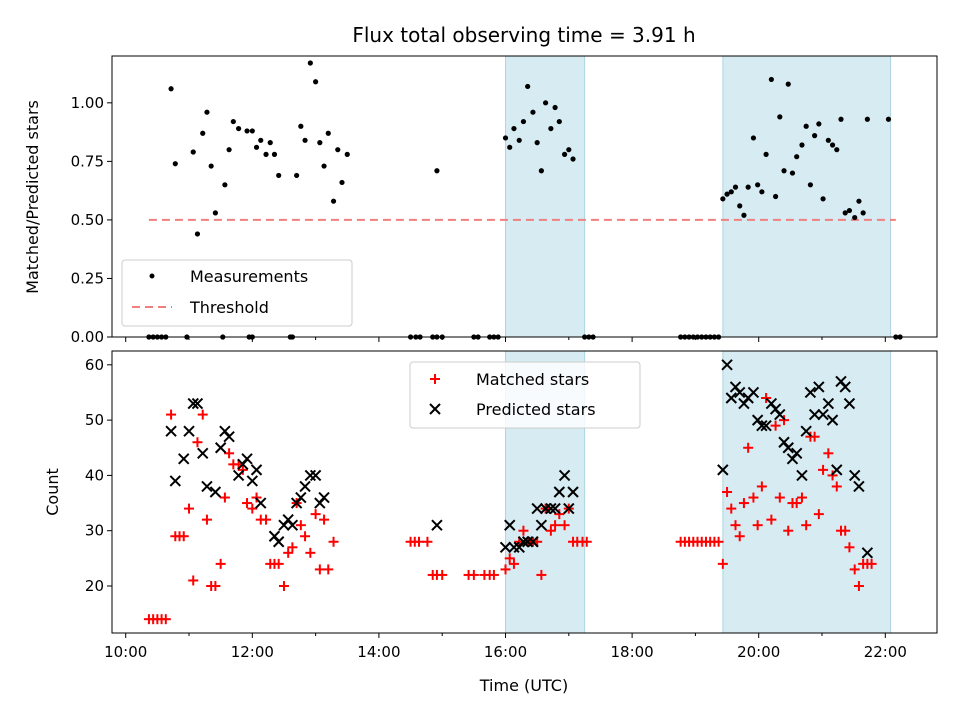 The image size is (960, 720). Describe the element at coordinates (32, 197) in the screenshot. I see `top-y-axis-label: Matched/Predicted stars` at that location.